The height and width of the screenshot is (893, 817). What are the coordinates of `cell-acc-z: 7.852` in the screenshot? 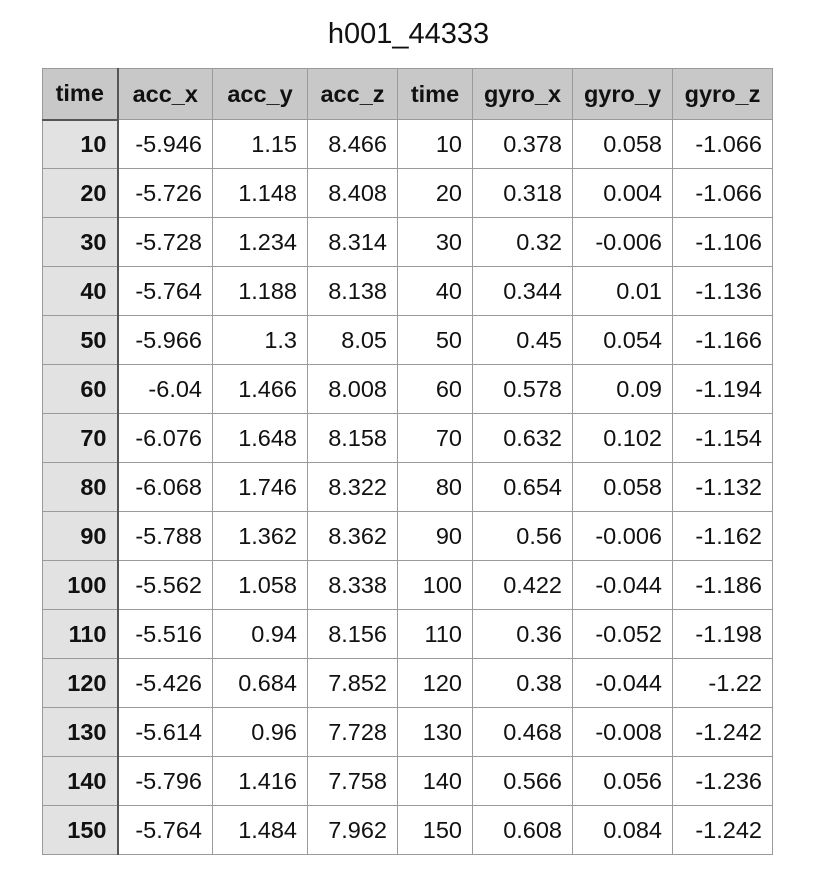 It's located at (352, 683).